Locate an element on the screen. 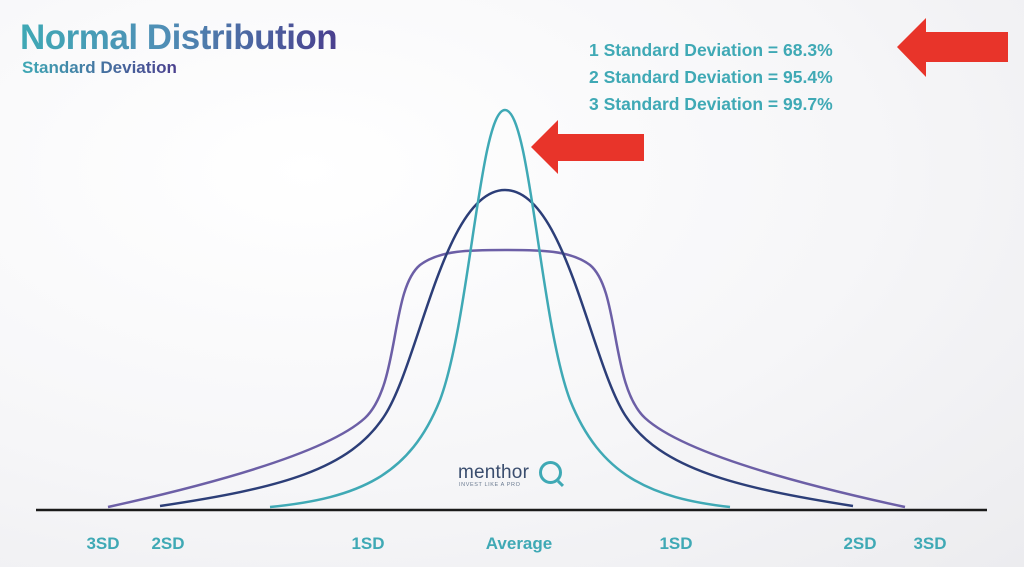 This screenshot has height=567, width=1024. page-subtitle: Standard Deviation is located at coordinates (99, 67).